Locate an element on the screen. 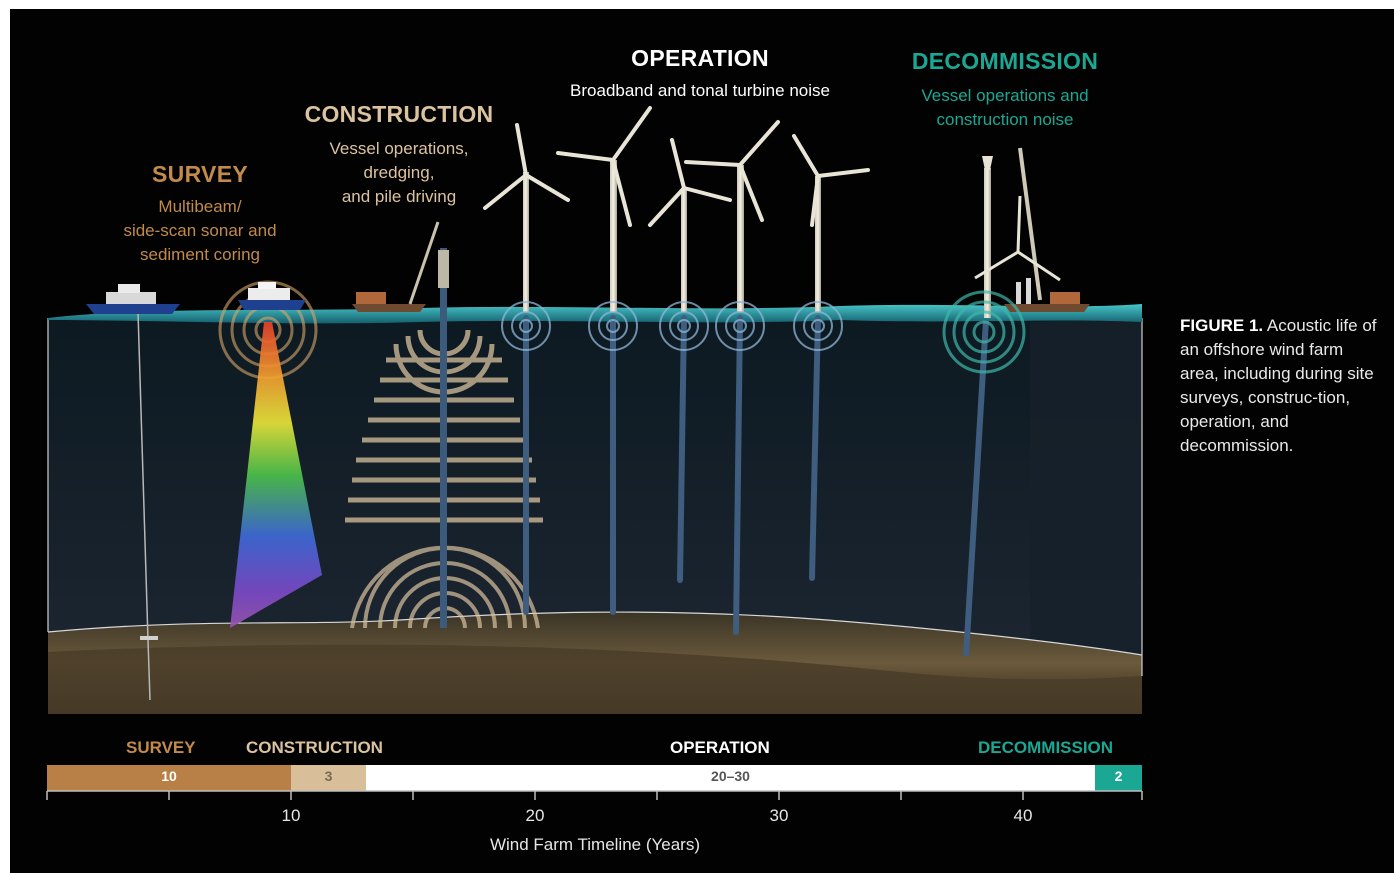 This screenshot has height=873, width=1394. timeline-segment-operation is located at coordinates (730, 778).